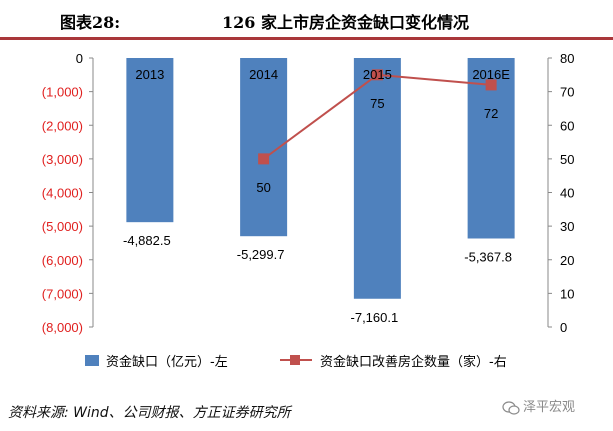 The image size is (613, 431). Describe the element at coordinates (567, 226) in the screenshot. I see `right-axis-tick-label: 30` at that location.